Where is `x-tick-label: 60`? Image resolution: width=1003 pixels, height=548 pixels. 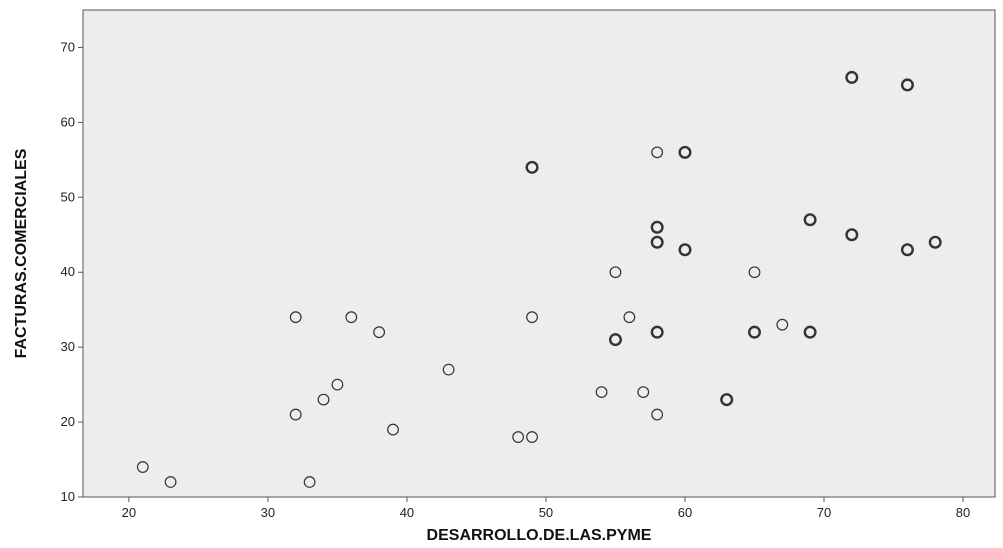
x-tick-label: 60 is located at coordinates (685, 512).